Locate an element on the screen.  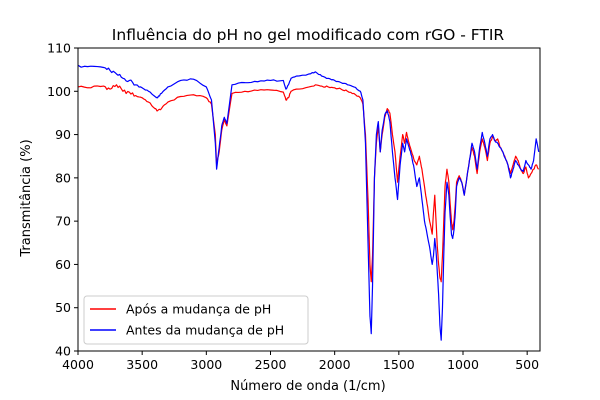
x-axis-label: Número de onda (1/cm) is located at coordinates (307, 386).